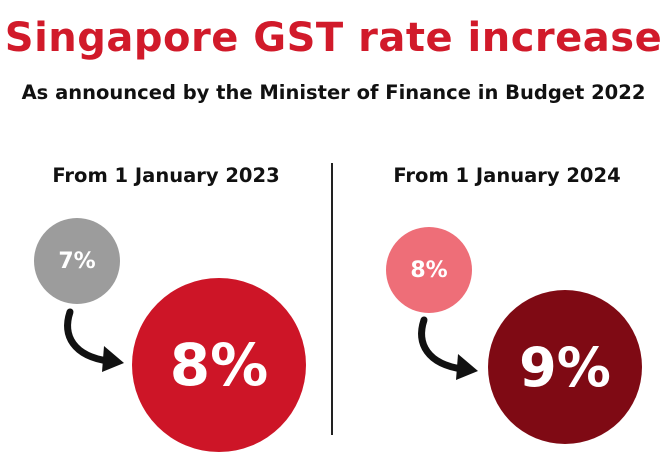 This screenshot has height=456, width=667. I want to click on right-new-rate-circle: 9%, so click(565, 367).